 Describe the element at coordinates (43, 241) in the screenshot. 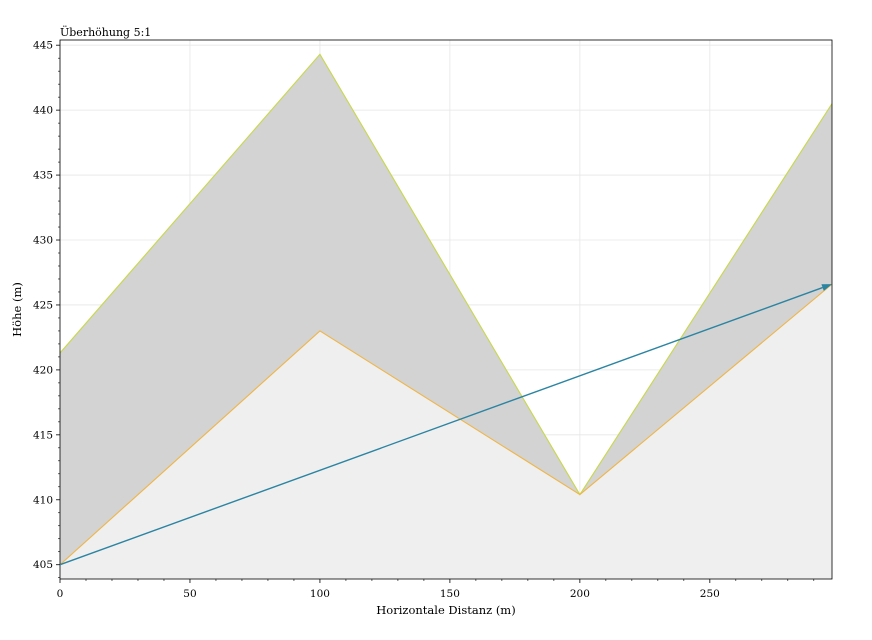

I see `y-tick-label: 430` at that location.